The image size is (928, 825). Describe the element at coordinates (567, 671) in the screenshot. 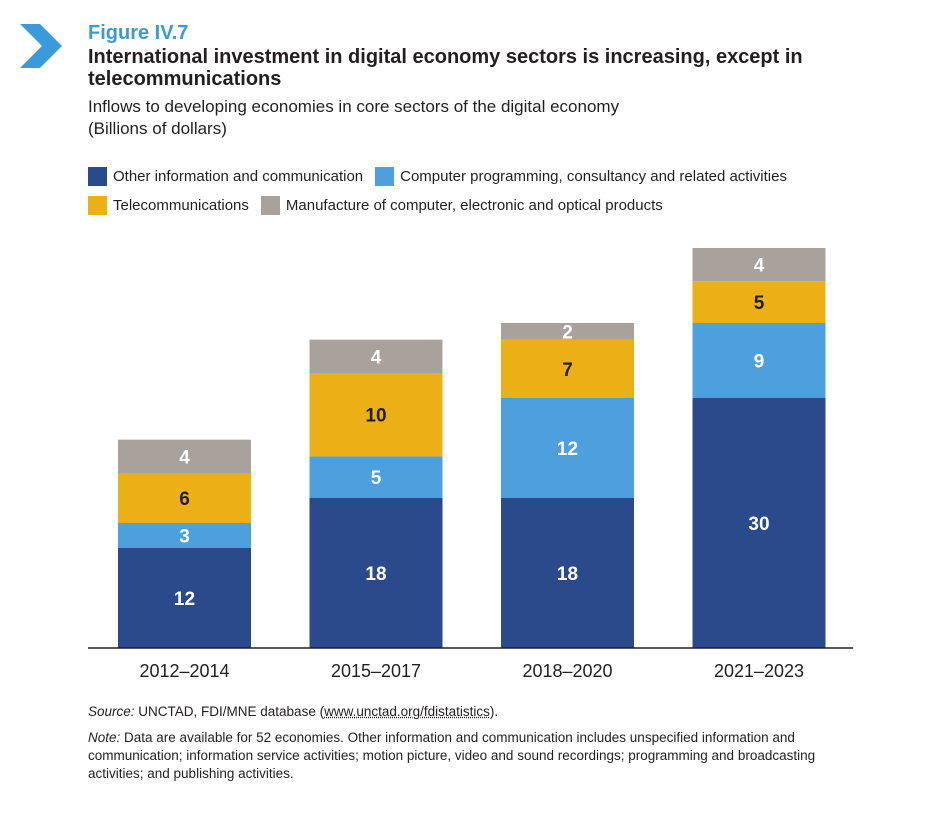

I see `x-tick-label: 2018–2020` at that location.